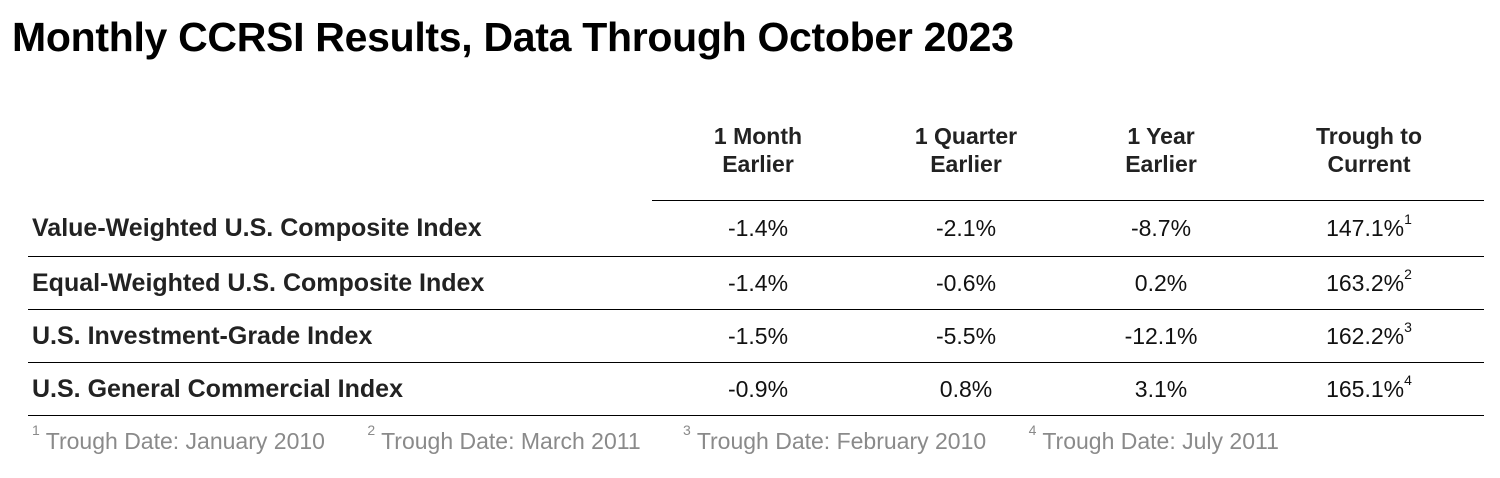  What do you see at coordinates (1408, 326) in the screenshot?
I see `footnote-marker: 3` at bounding box center [1408, 326].